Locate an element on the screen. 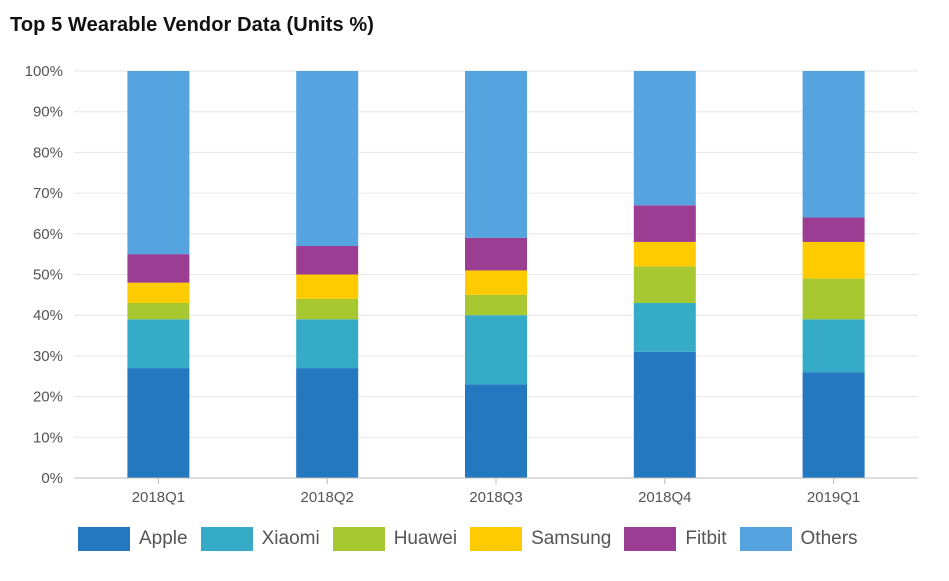 This screenshot has width=949, height=581. y-tick-label: 100% is located at coordinates (44, 71).